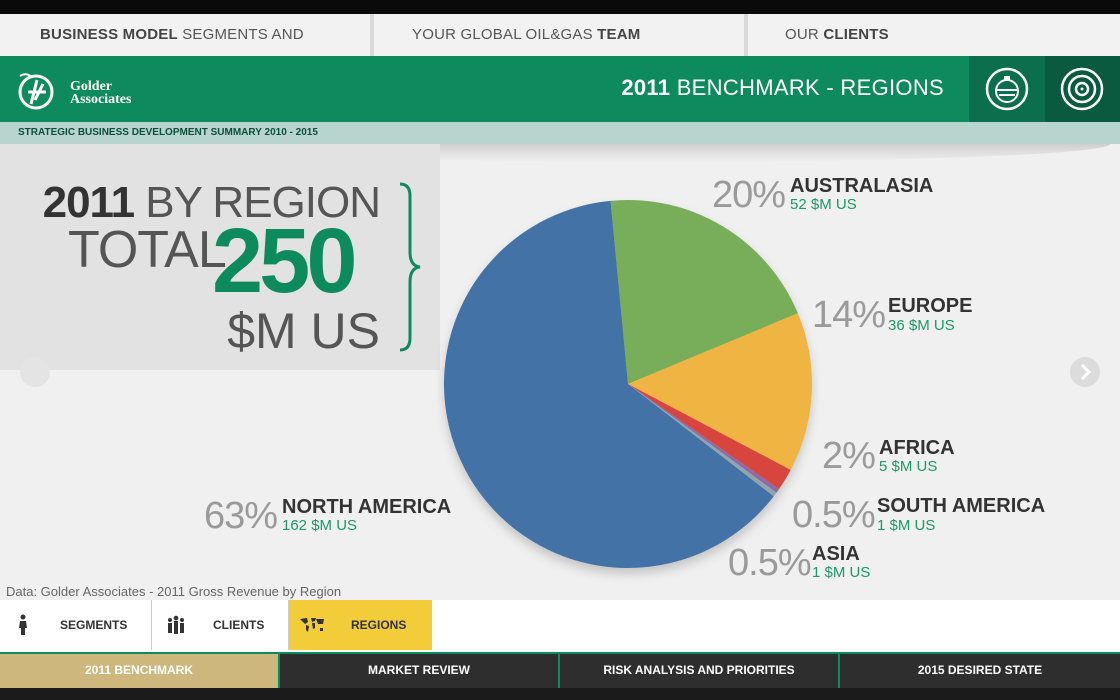  What do you see at coordinates (700, 671) in the screenshot?
I see `footer-tab-risk-analysis: RISK ANALYSIS AND PRIORITIES` at bounding box center [700, 671].